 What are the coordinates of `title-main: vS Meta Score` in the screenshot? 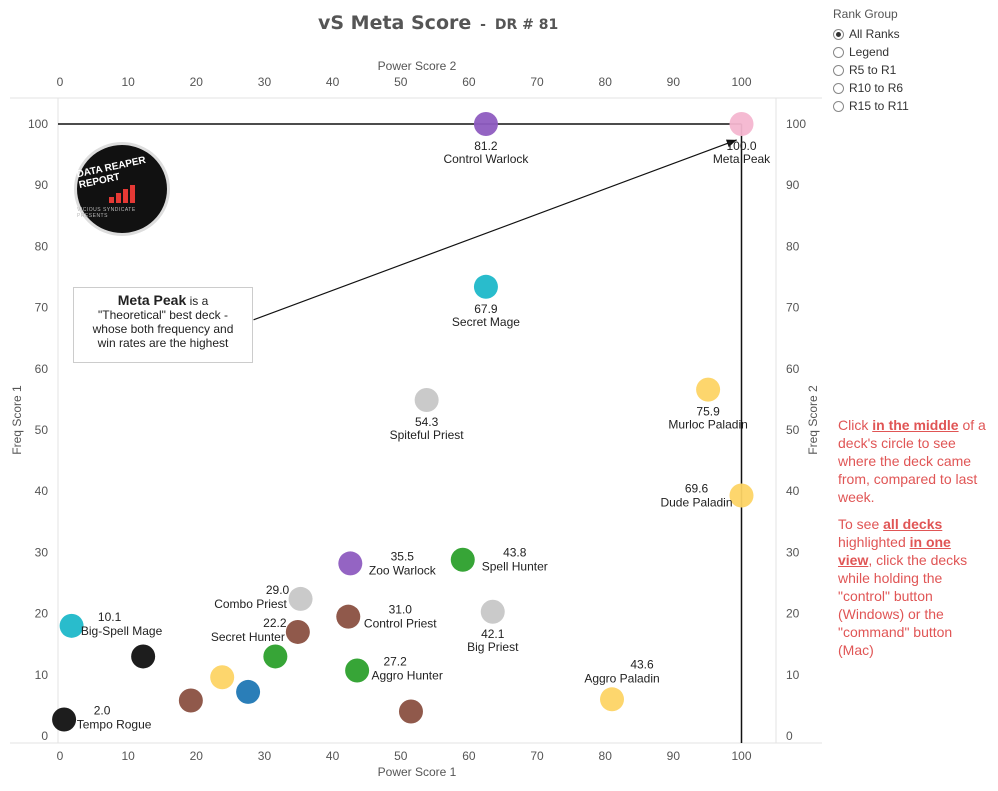 It's located at (395, 23).